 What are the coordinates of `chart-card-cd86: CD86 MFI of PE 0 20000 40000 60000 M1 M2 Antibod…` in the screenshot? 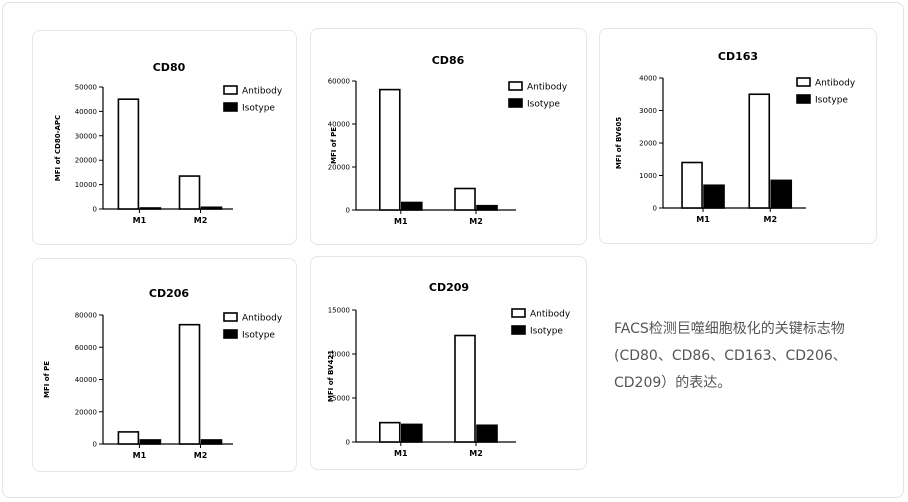 It's located at (448, 136).